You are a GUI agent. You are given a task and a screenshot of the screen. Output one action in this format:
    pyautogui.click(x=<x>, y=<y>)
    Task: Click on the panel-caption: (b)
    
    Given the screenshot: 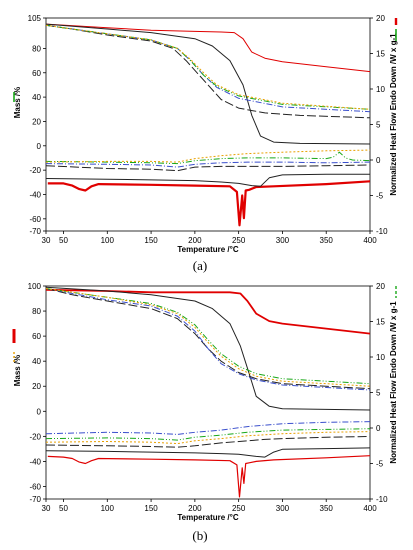 What is the action you would take?
    pyautogui.click(x=199, y=535)
    